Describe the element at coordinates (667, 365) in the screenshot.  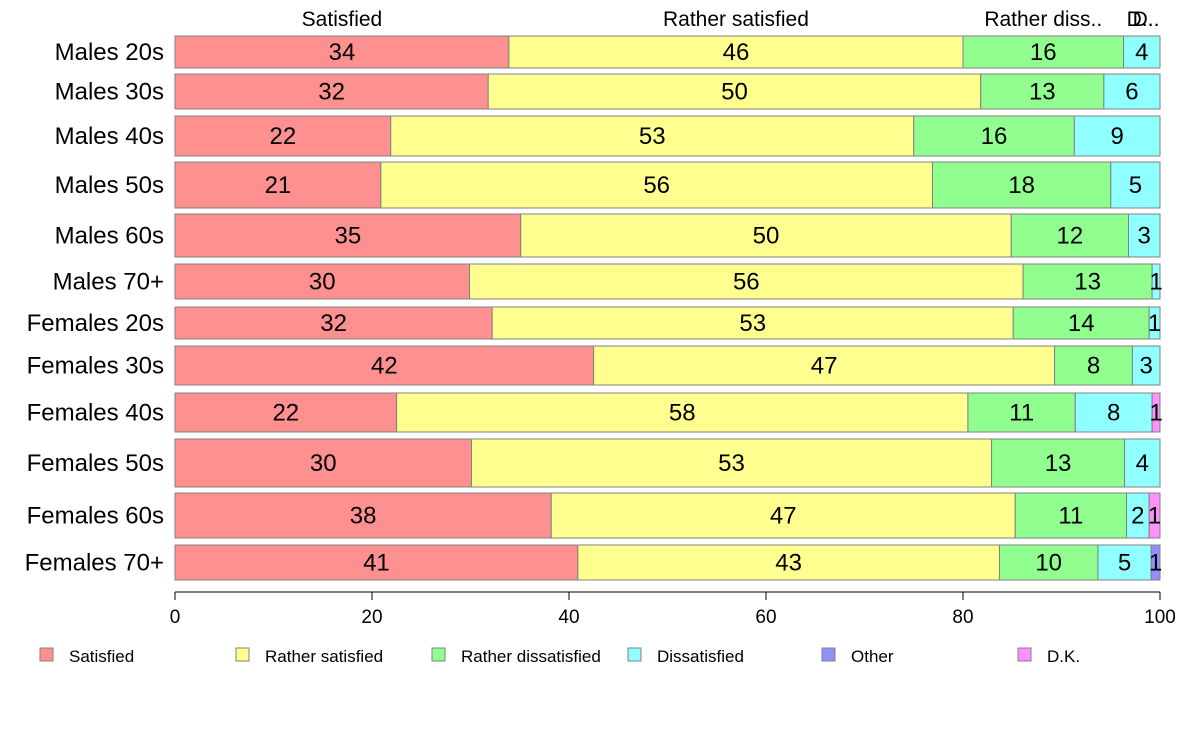
I see `bar-row-females-30s: 42 47 8 3` at that location.